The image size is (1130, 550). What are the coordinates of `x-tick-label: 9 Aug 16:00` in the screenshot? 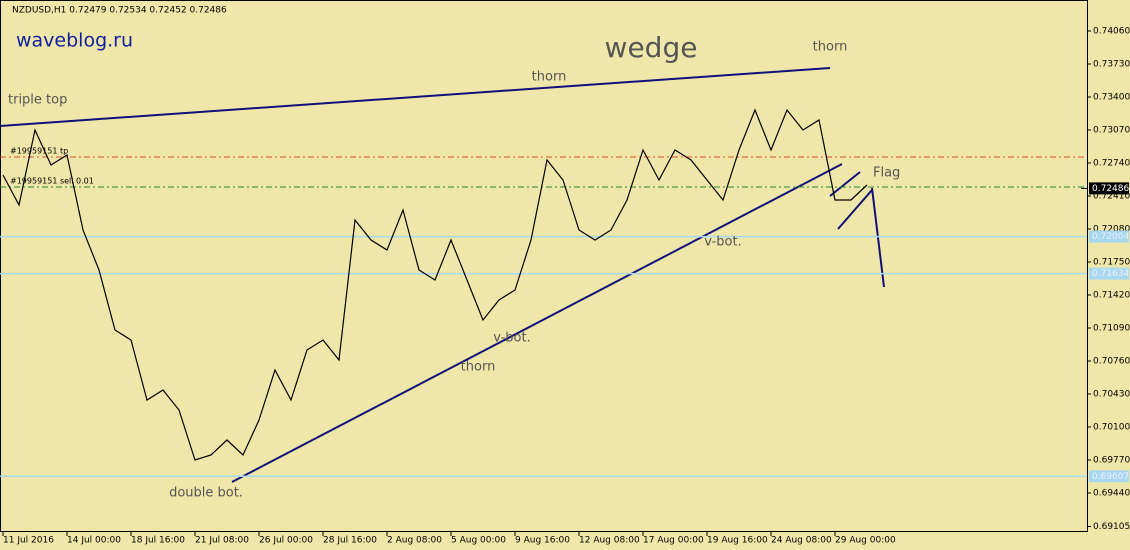 It's located at (542, 541).